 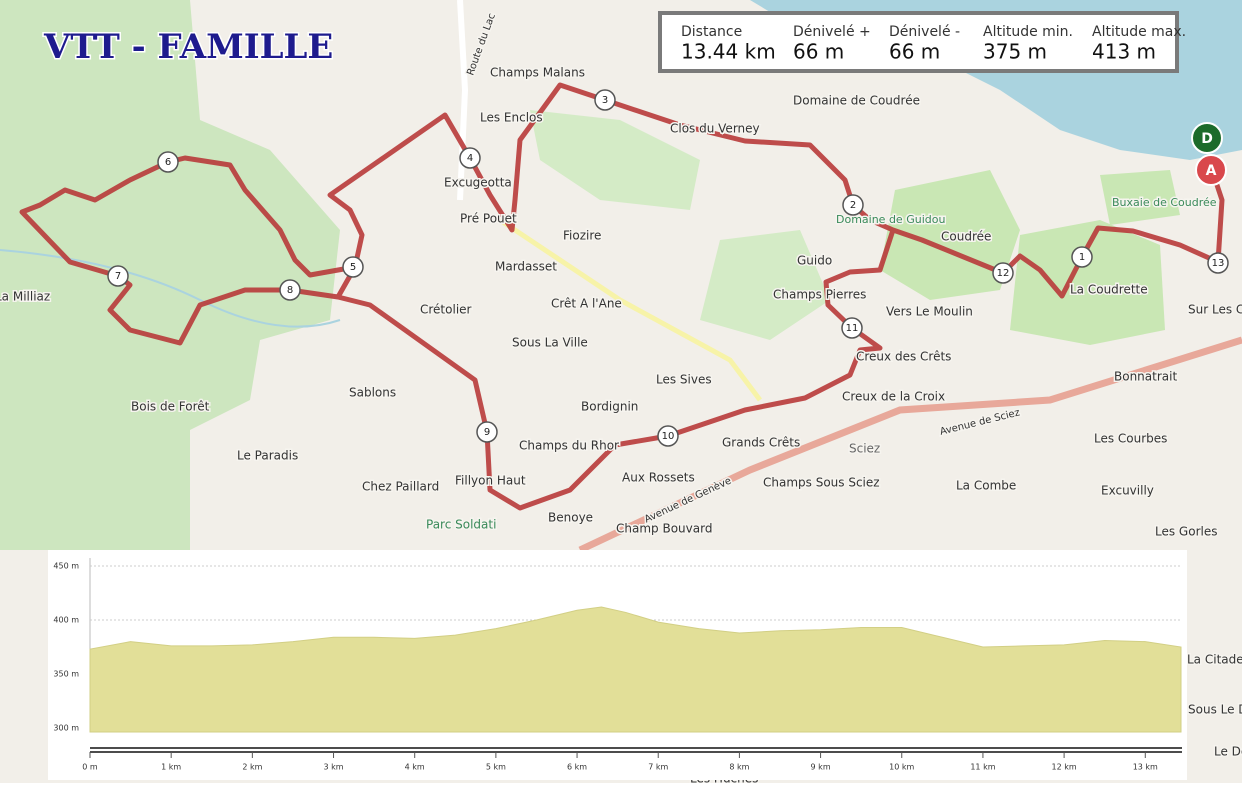 What do you see at coordinates (461, 525) in the screenshot?
I see `place-label: Parc Soldati` at bounding box center [461, 525].